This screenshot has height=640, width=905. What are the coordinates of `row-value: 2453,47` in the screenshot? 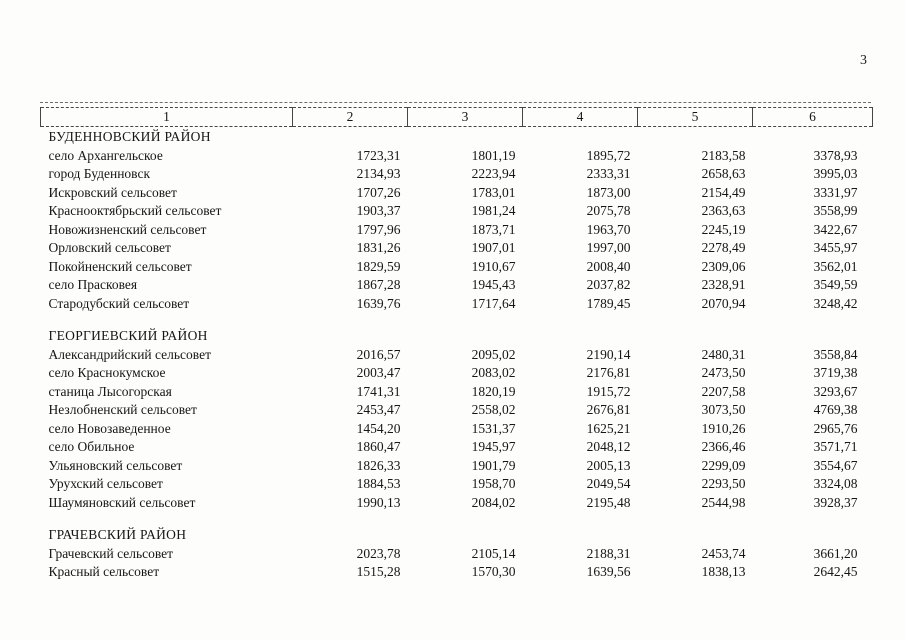 It's located at (378, 409).